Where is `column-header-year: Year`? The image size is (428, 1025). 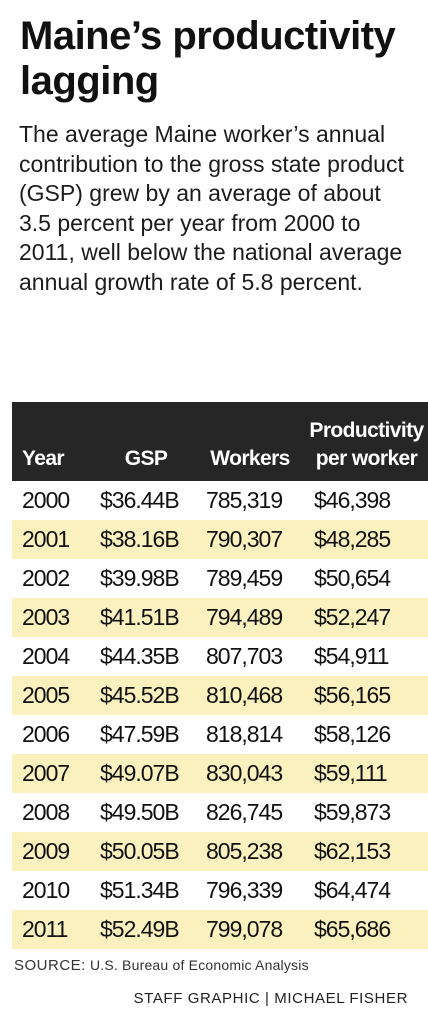
column-header-year: Year is located at coordinates (53, 441).